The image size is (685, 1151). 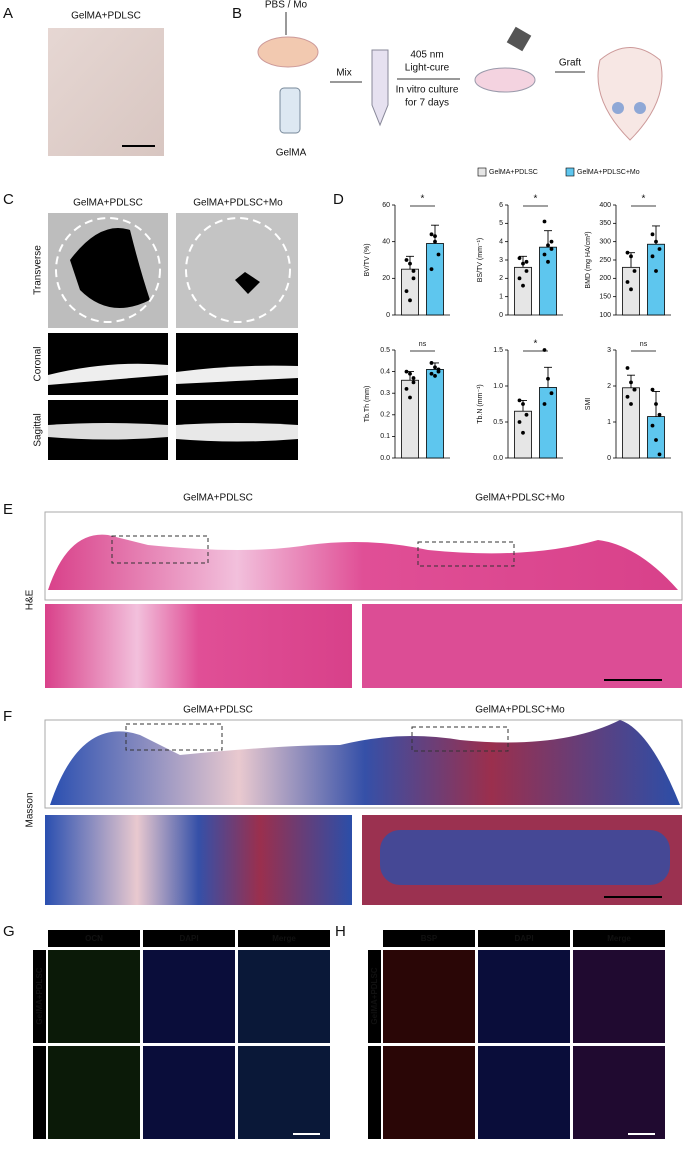 I want to click on row-label: Sagittal, so click(x=38, y=429).